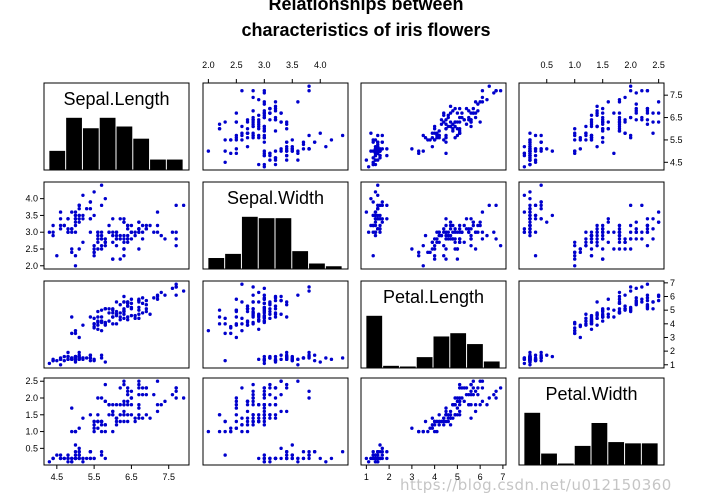 Image resolution: width=710 pixels, height=502 pixels. I want to click on tick-label: 0.5, so click(546, 65).